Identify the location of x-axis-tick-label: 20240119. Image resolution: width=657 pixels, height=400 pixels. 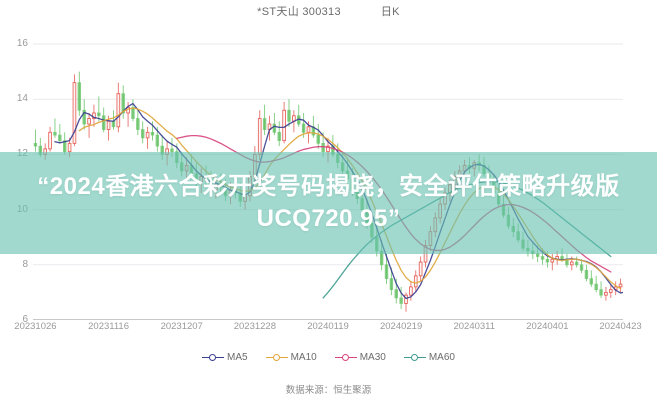
(328, 326).